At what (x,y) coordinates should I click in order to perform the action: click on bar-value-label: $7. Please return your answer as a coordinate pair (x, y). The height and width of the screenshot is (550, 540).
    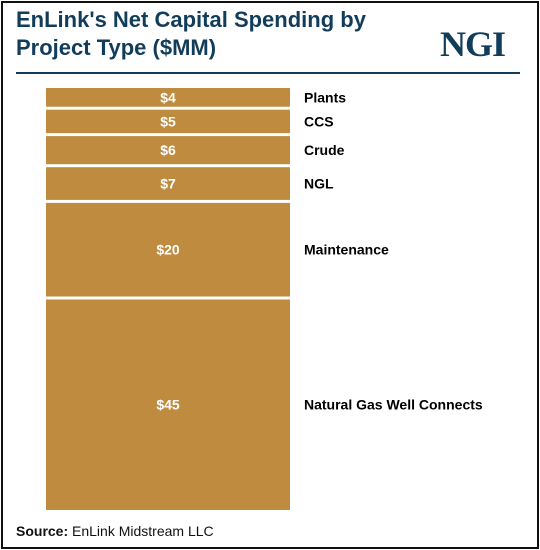
    Looking at the image, I should click on (168, 184).